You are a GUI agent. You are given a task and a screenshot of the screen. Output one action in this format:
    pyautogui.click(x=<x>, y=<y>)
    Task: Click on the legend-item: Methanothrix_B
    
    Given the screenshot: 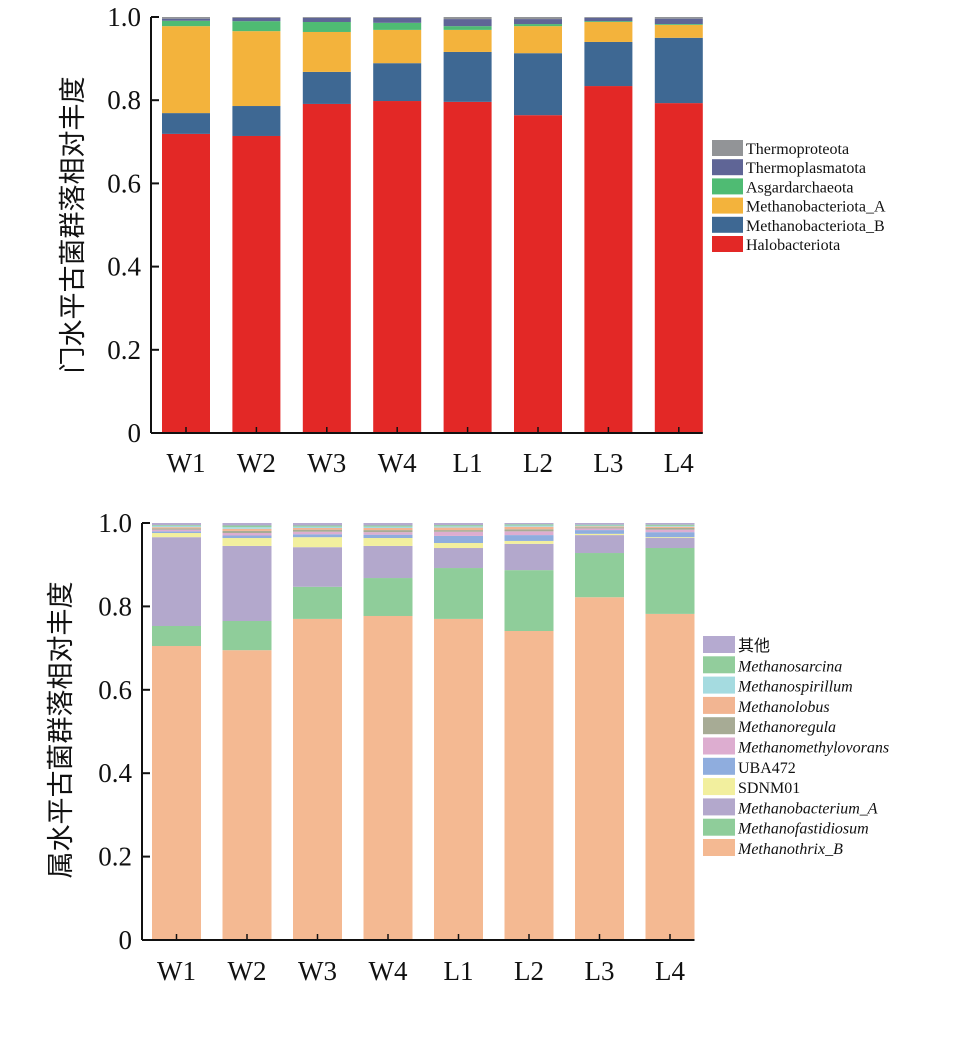 What is the action you would take?
    pyautogui.click(x=773, y=848)
    